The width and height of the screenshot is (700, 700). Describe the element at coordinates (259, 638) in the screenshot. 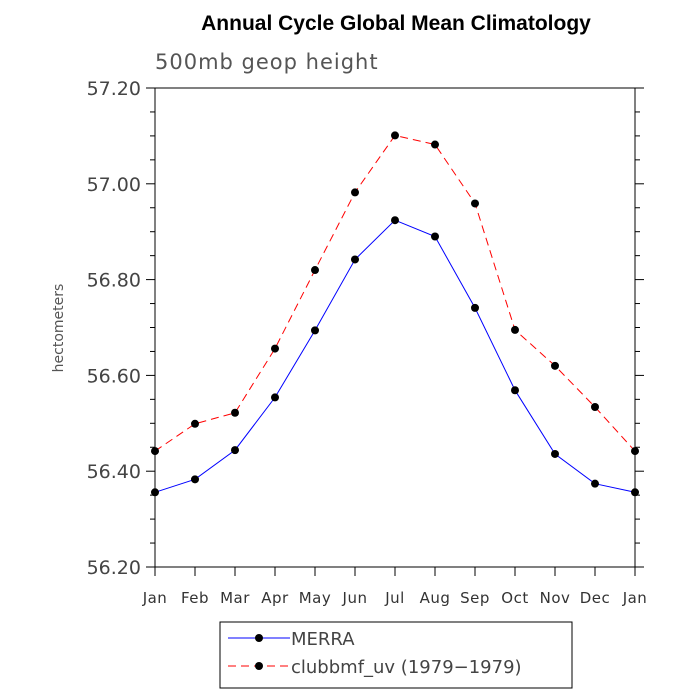

I see `legend-marker-merra` at that location.